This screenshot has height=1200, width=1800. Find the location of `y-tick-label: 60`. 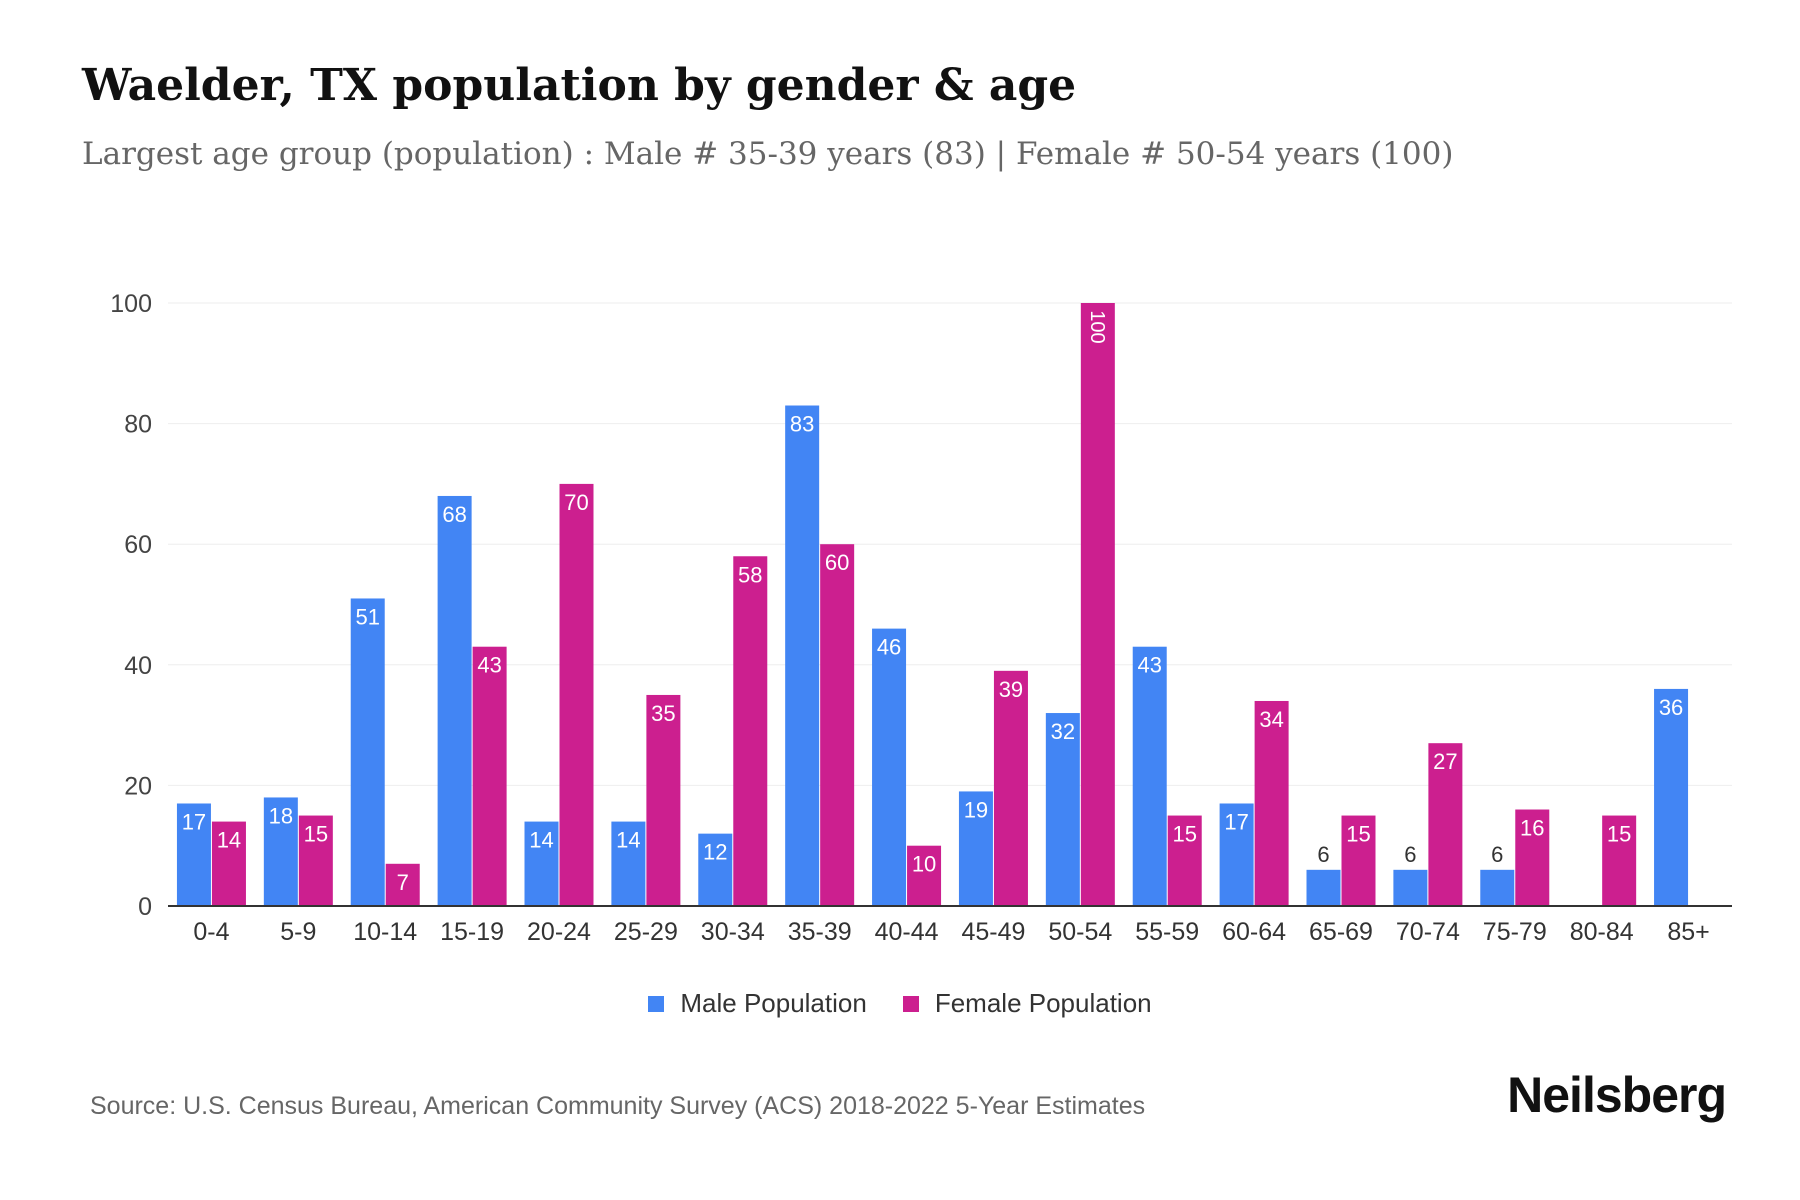

y-tick-label: 60 is located at coordinates (138, 545).